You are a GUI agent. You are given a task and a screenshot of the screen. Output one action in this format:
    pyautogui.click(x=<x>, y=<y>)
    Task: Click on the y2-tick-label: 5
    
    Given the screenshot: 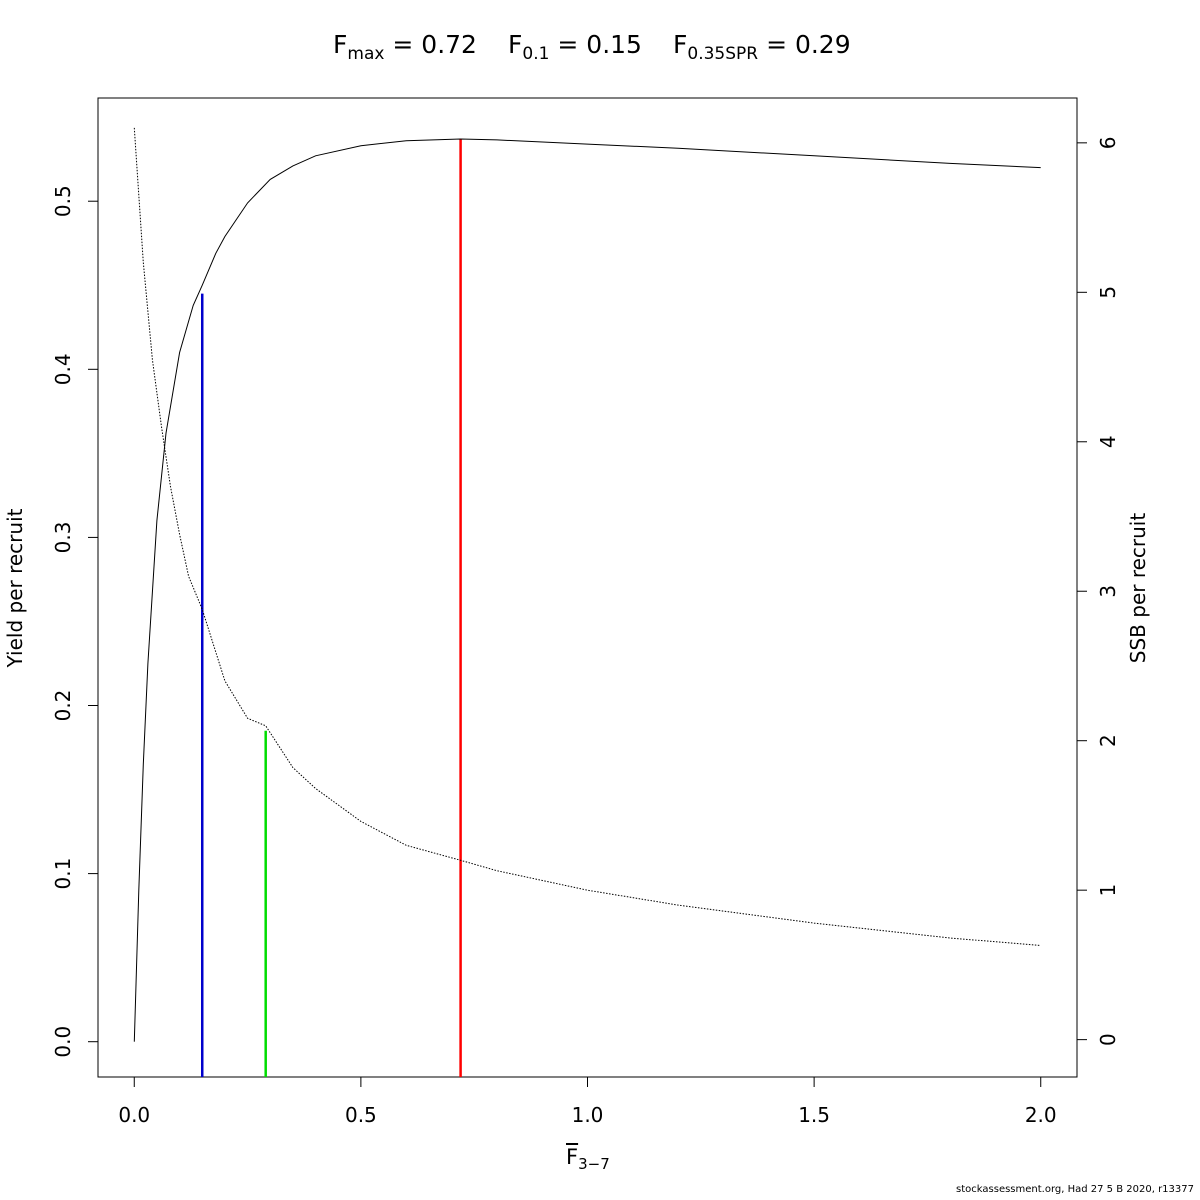 What is the action you would take?
    pyautogui.click(x=1108, y=292)
    